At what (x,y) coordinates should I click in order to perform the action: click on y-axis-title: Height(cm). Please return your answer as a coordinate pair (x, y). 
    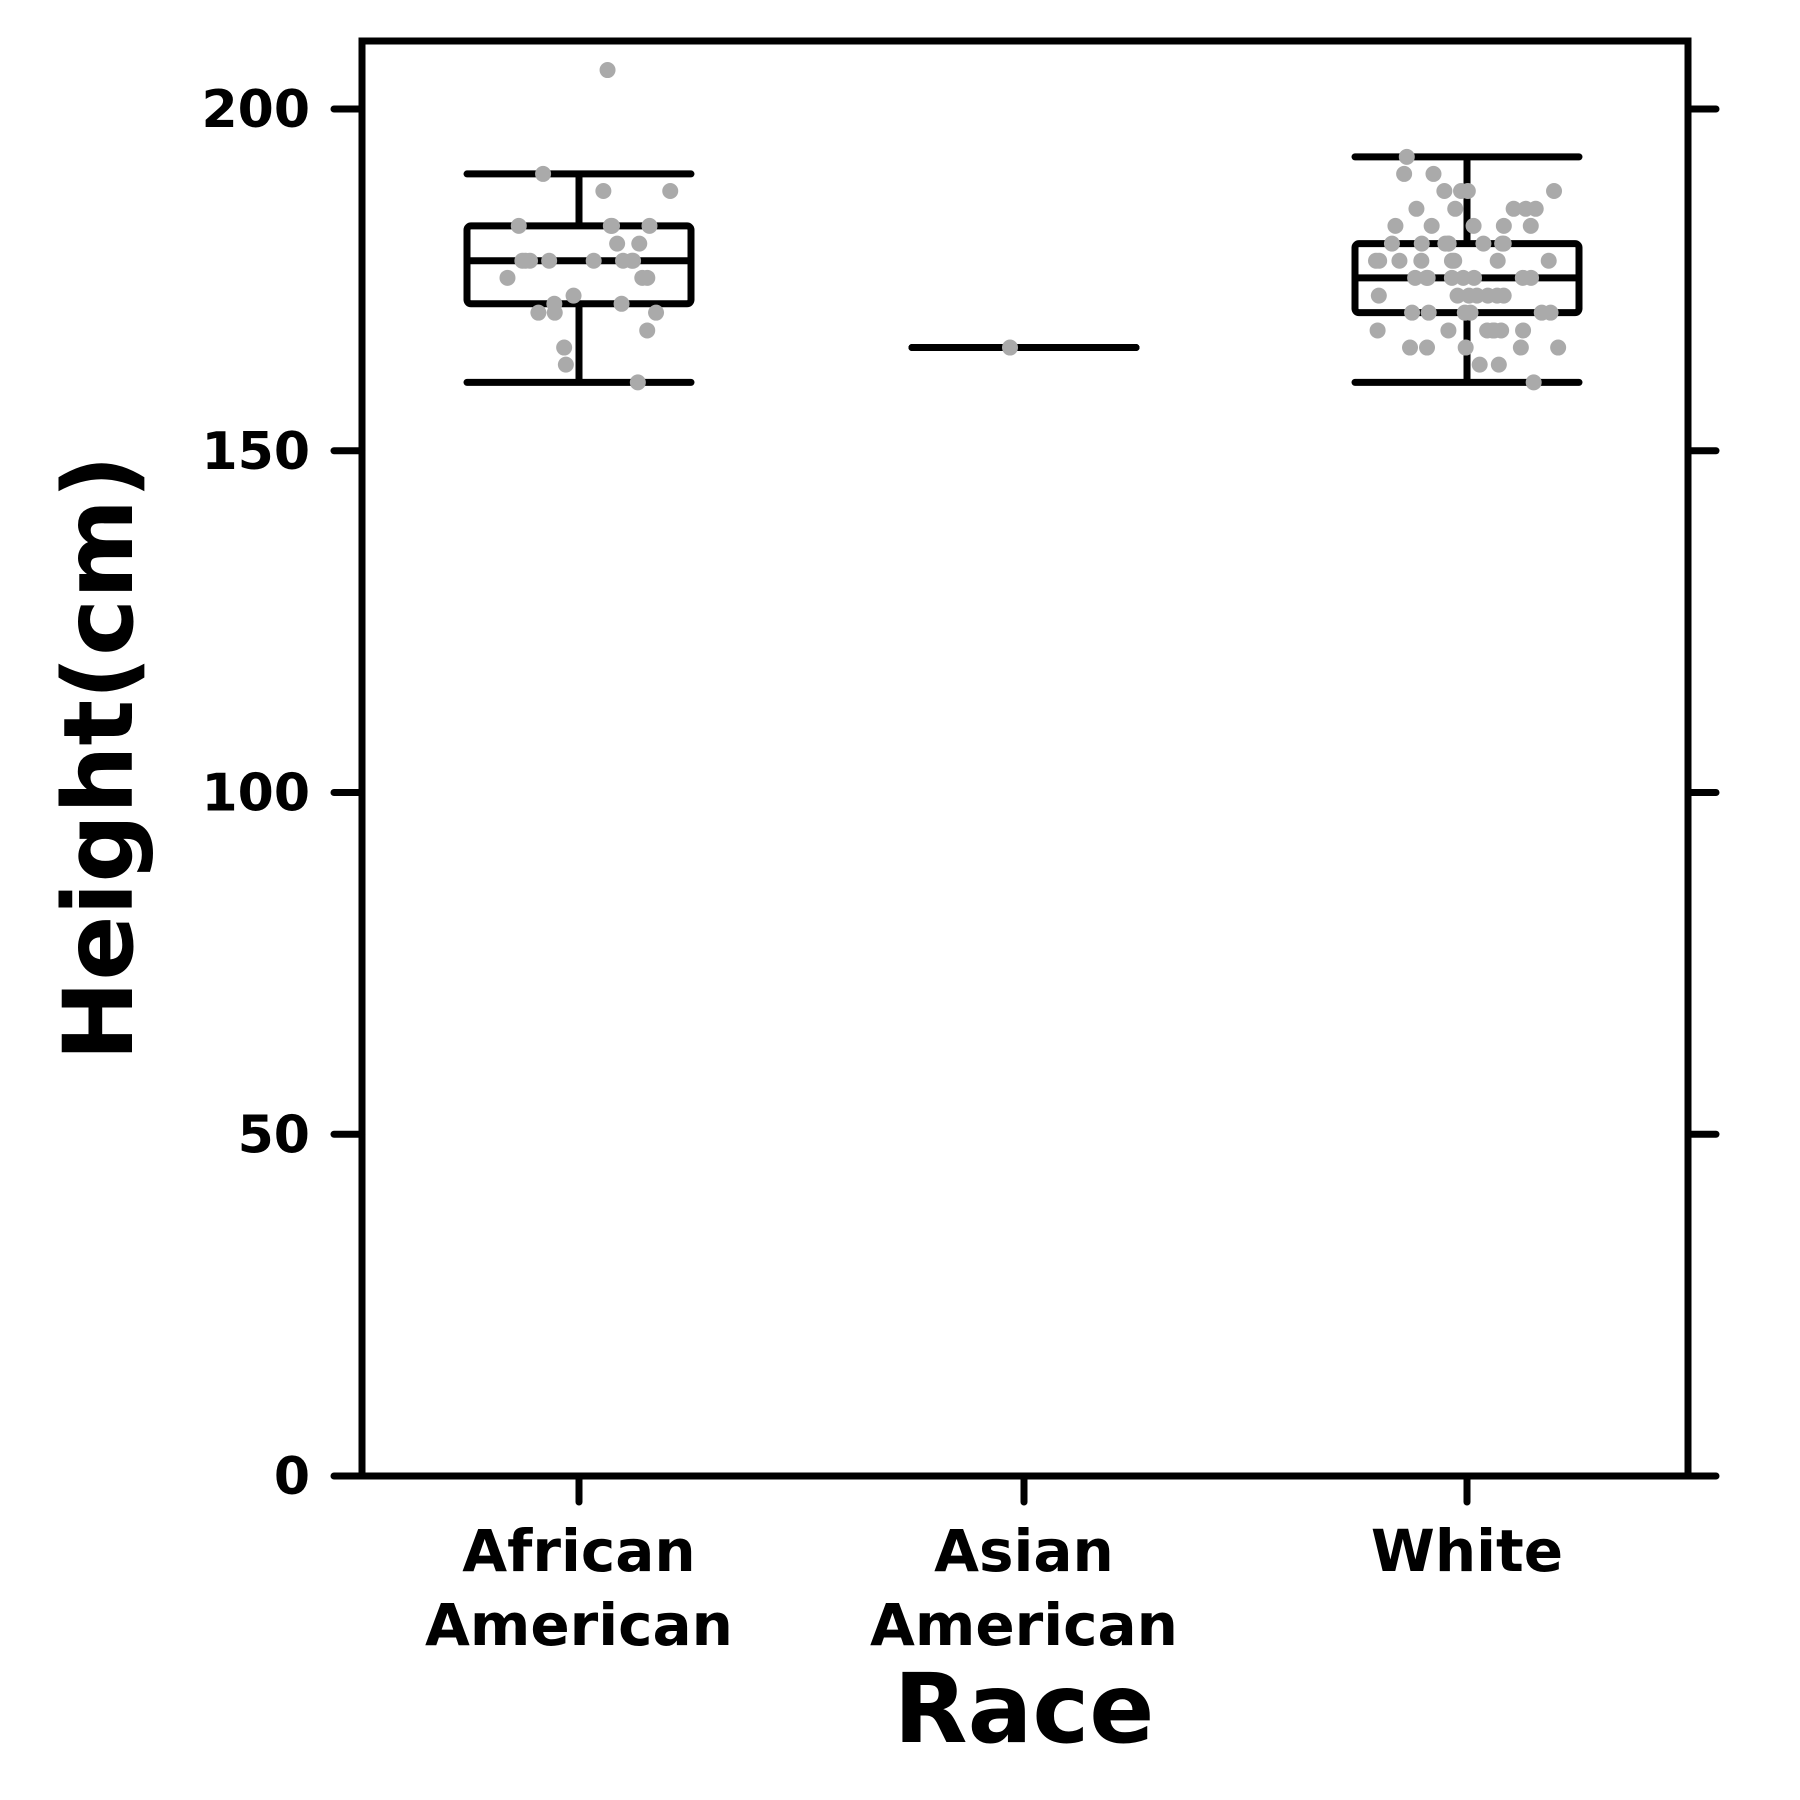
    Looking at the image, I should click on (99, 758).